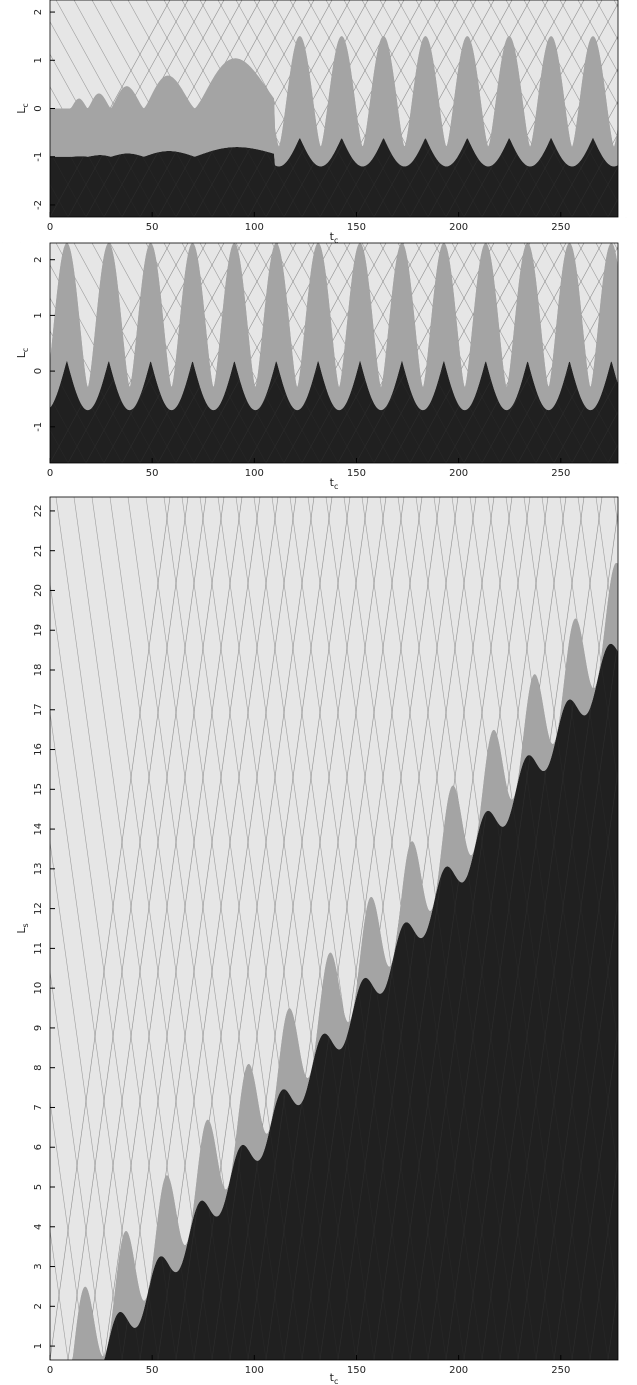 Image resolution: width=637 pixels, height=1385 pixels. I want to click on y-tick-label: 21, so click(38, 550).